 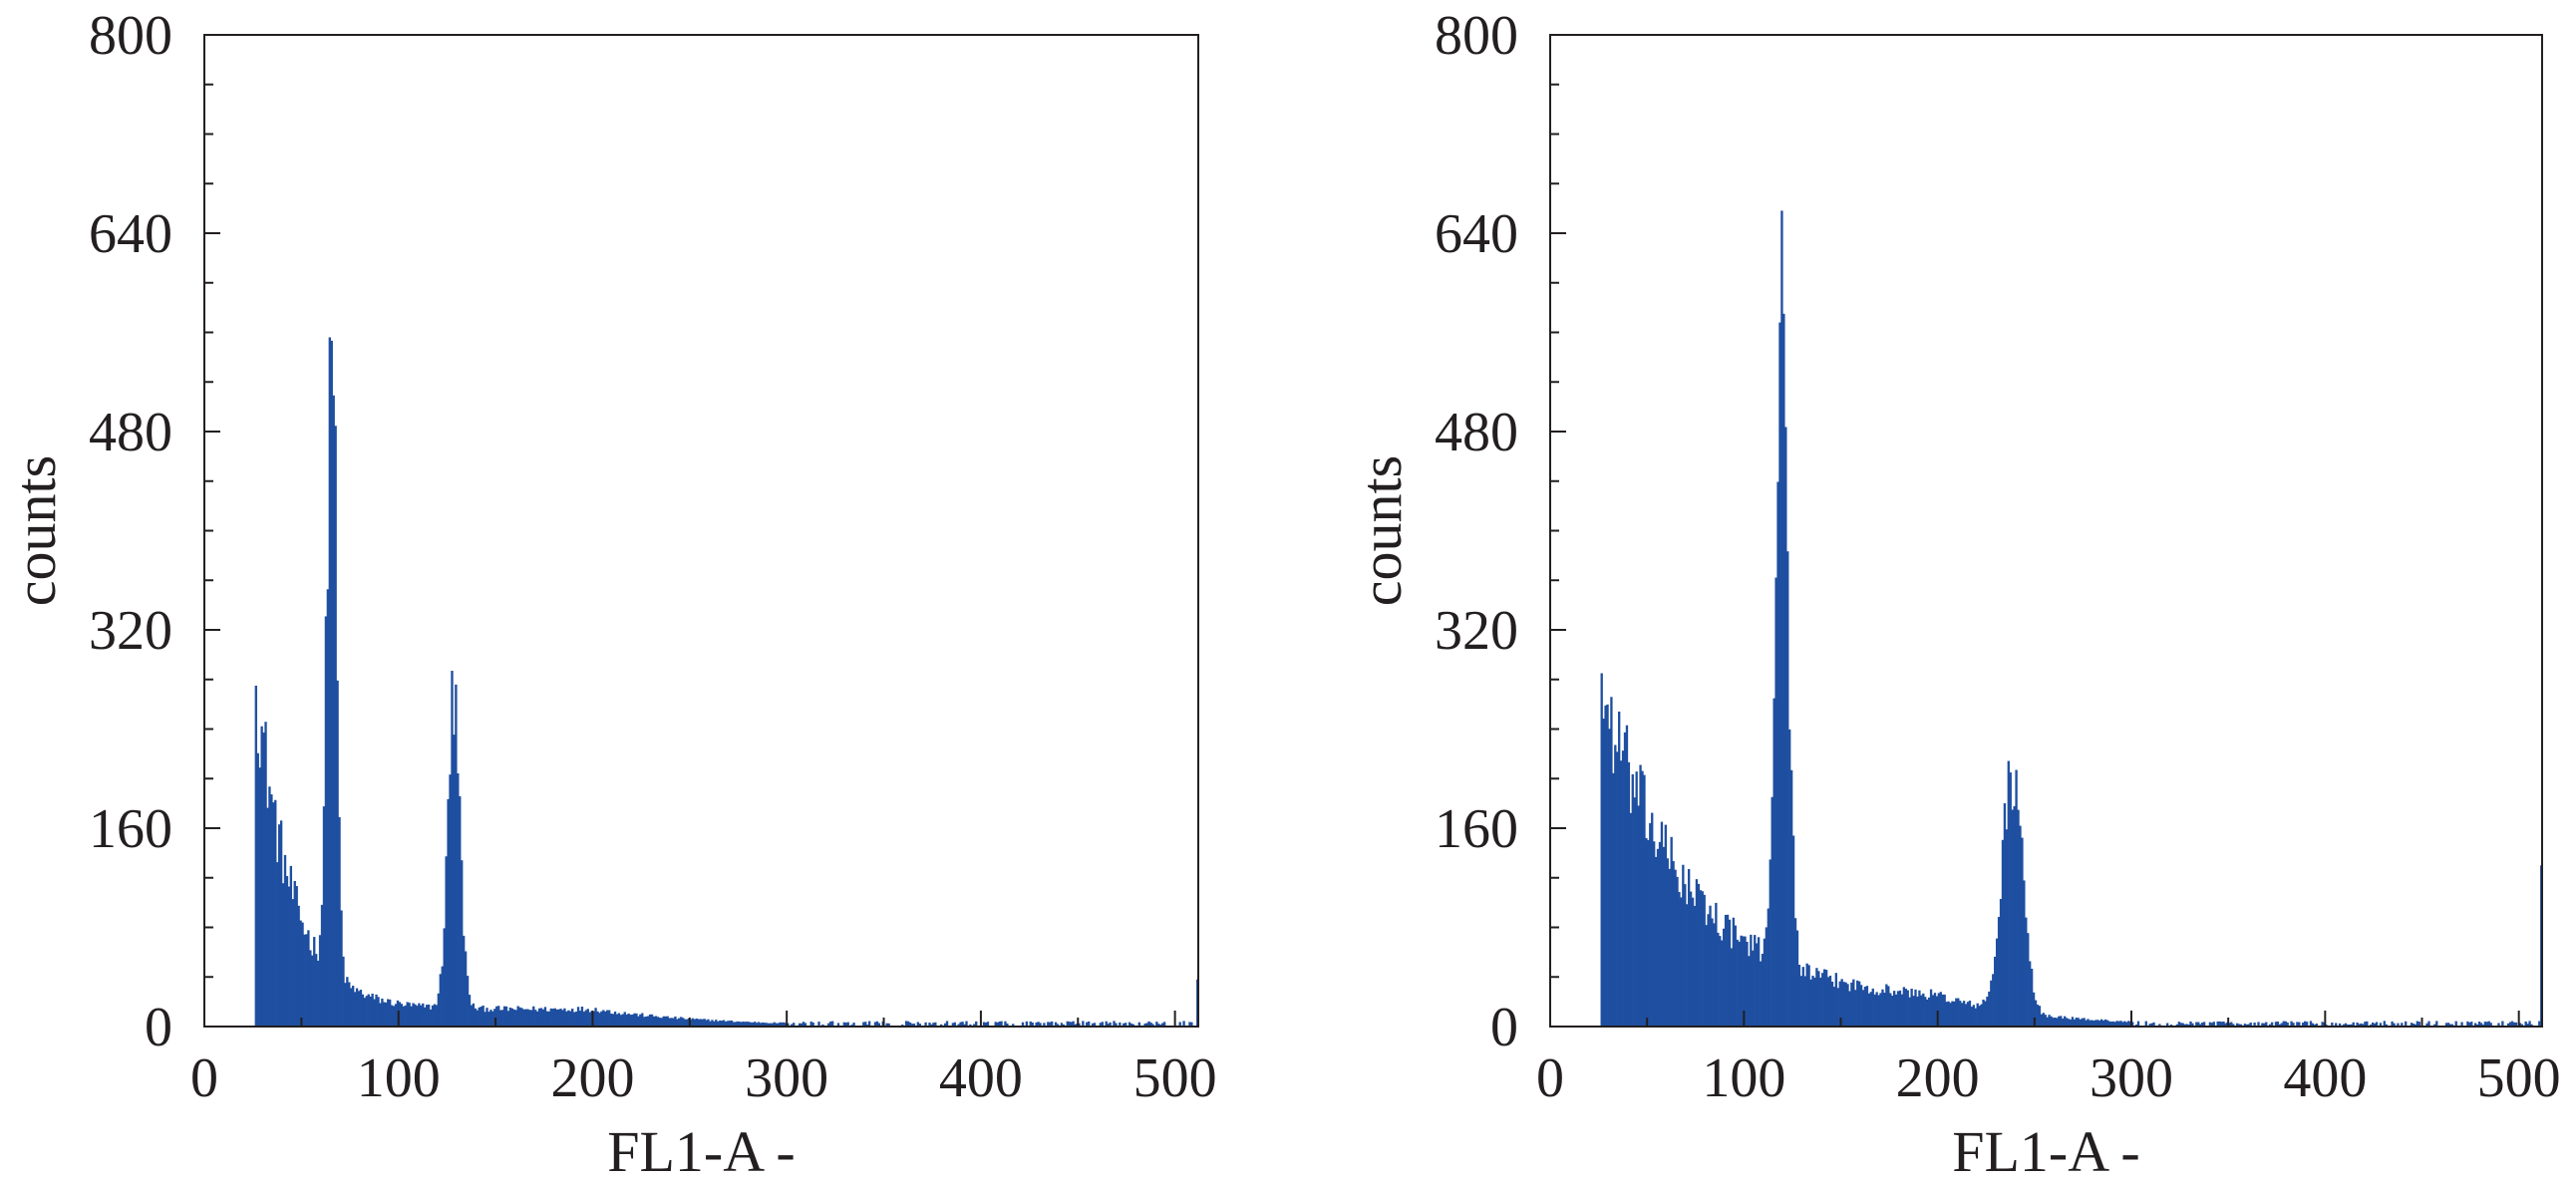 What do you see at coordinates (130, 531) in the screenshot?
I see `left-y-tick-labels: 0 160 320 480 640 800` at bounding box center [130, 531].